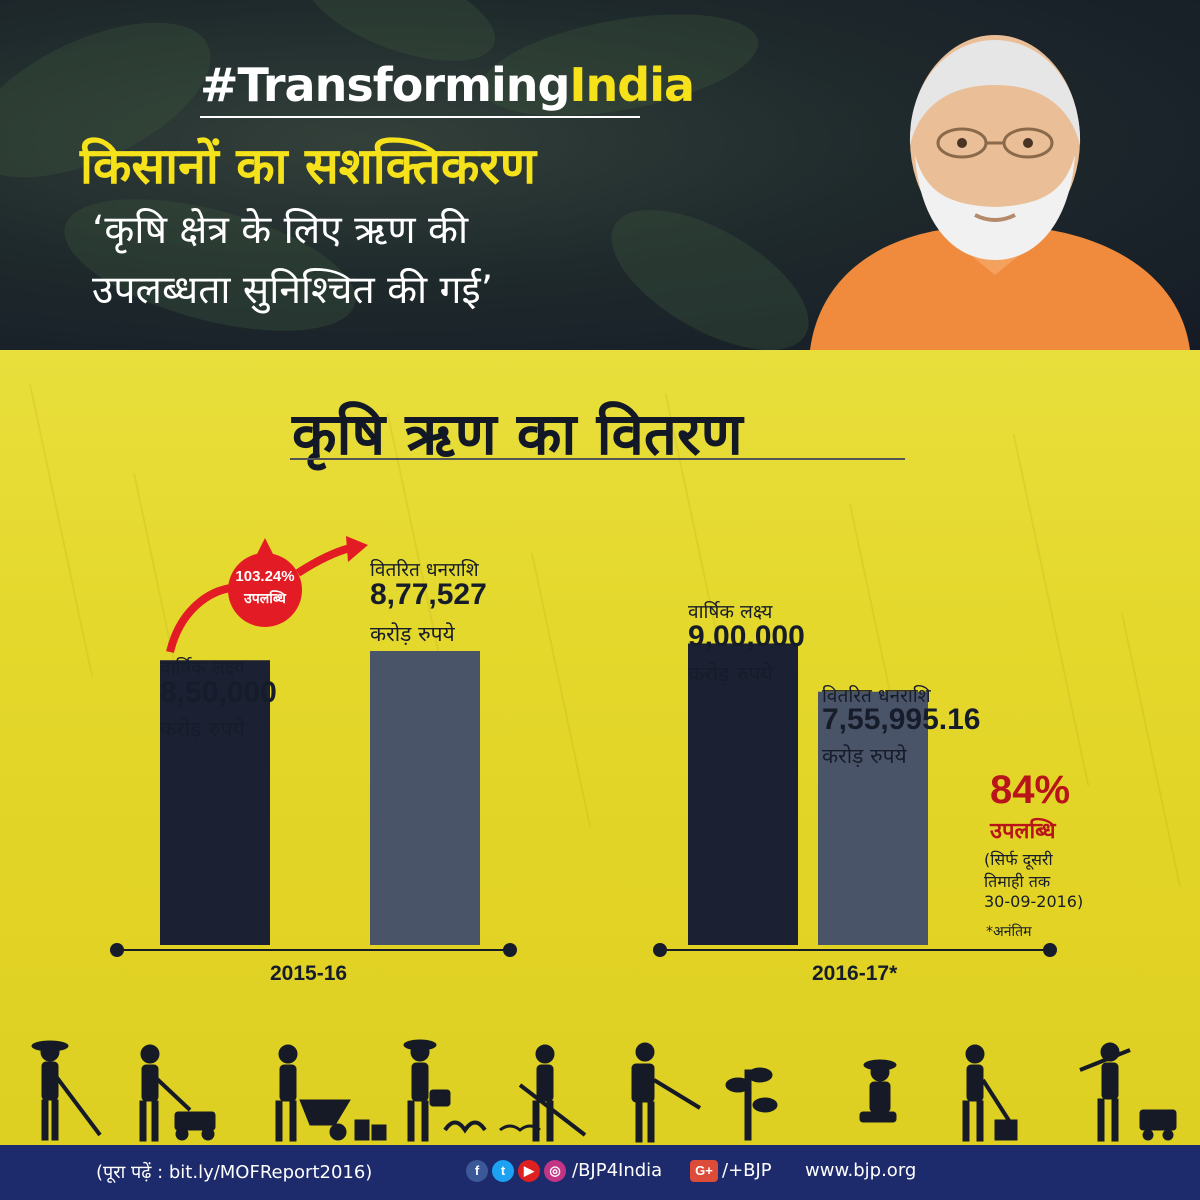 This screenshot has width=1200, height=1200. What do you see at coordinates (901, 719) in the screenshot?
I see `disbursed-value-2016-17: 7,55,995.16` at bounding box center [901, 719].